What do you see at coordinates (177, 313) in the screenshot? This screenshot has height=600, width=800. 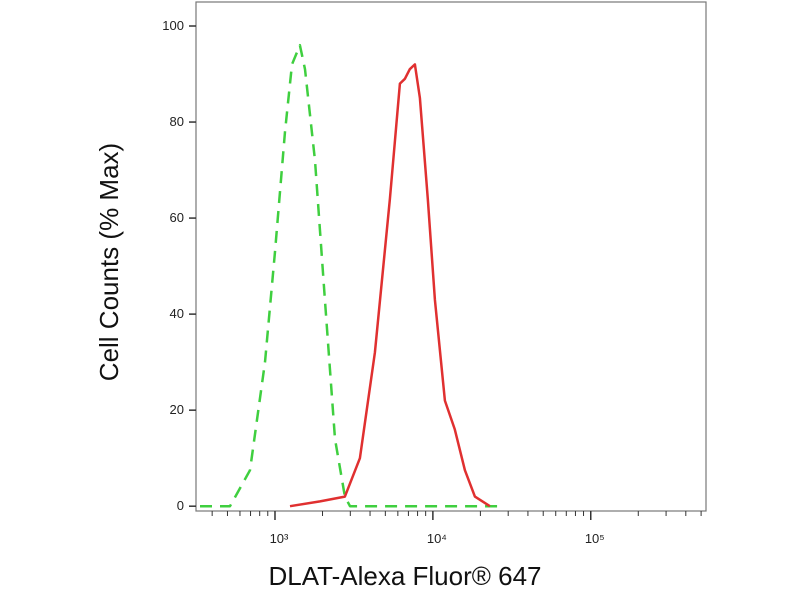 I see `y-tick-label: 40` at bounding box center [177, 313].